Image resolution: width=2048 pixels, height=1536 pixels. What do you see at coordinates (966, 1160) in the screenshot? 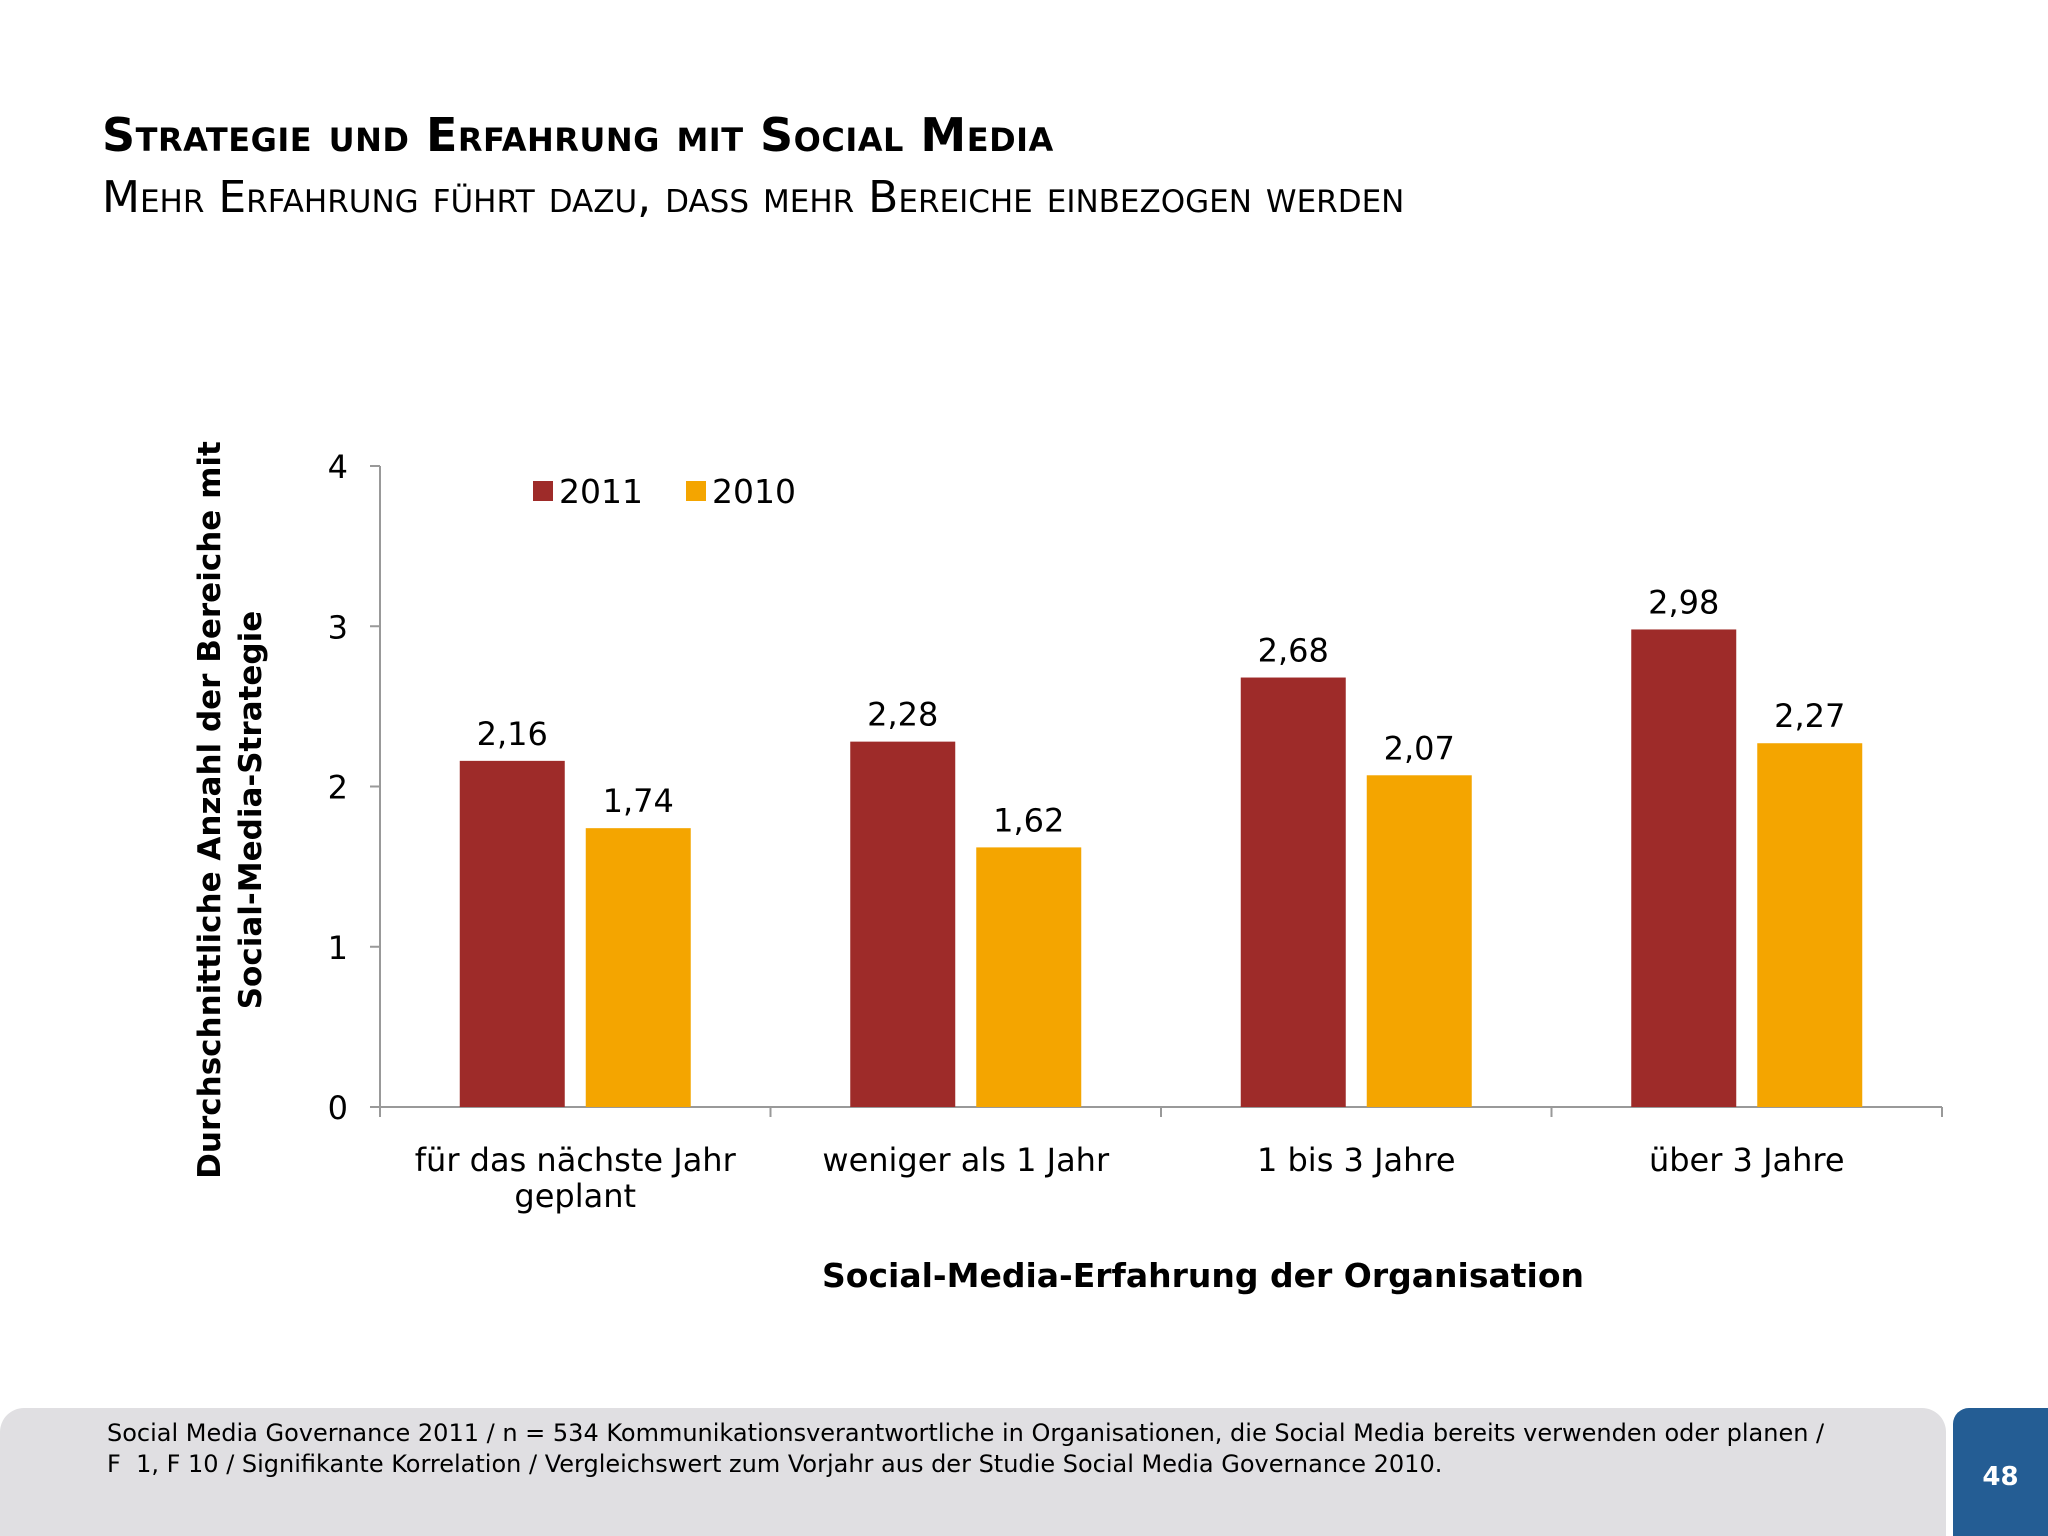
I see `x-category-label: weniger als 1 Jahr` at bounding box center [966, 1160].